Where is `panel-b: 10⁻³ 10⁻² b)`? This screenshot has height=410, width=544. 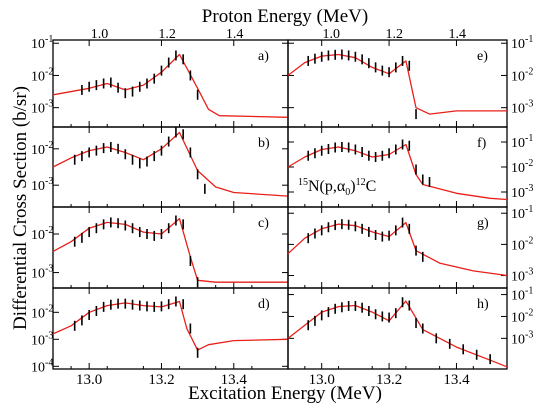 panel-b: 10⁻³ 10⁻² b) is located at coordinates (160, 167).